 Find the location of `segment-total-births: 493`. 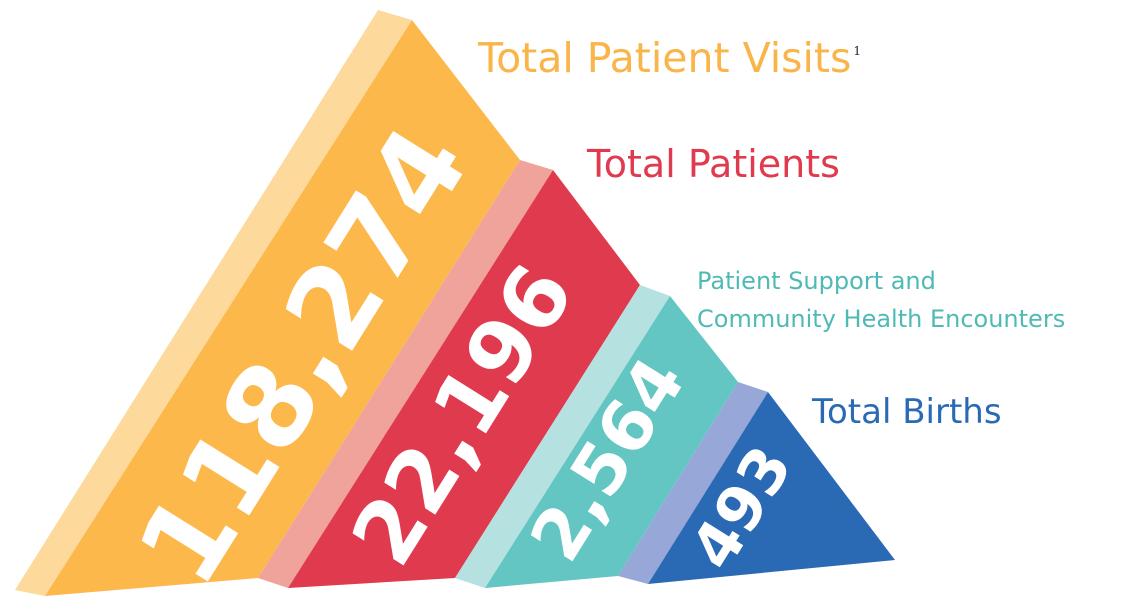

segment-total-births: 493 is located at coordinates (756, 483).